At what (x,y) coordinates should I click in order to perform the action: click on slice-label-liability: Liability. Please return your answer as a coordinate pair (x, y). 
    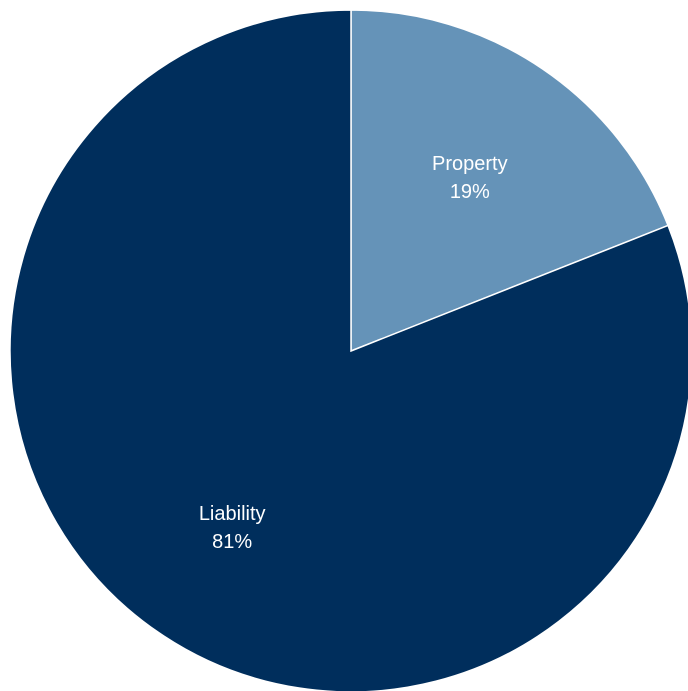
    Looking at the image, I should click on (232, 514).